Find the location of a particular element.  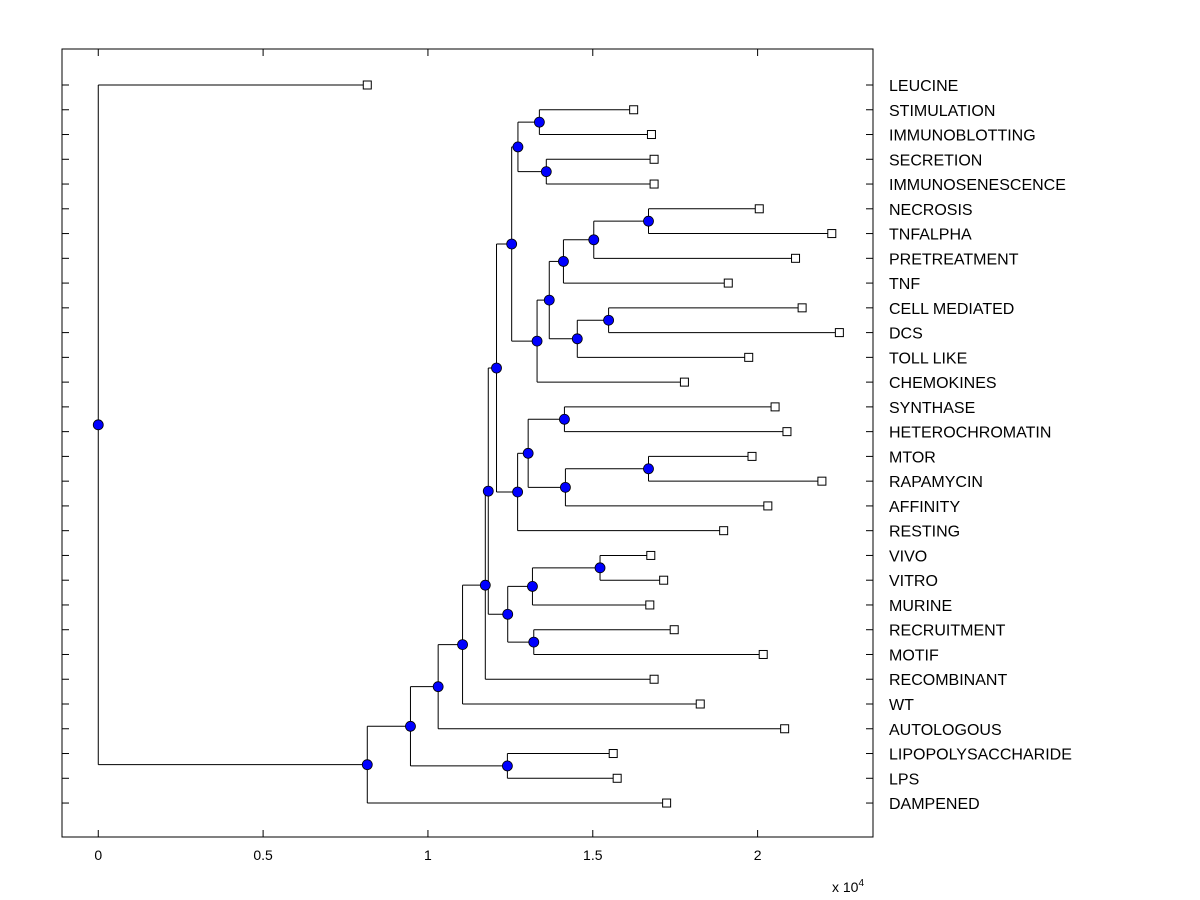

node-marker-n_mid4 is located at coordinates (528, 453).